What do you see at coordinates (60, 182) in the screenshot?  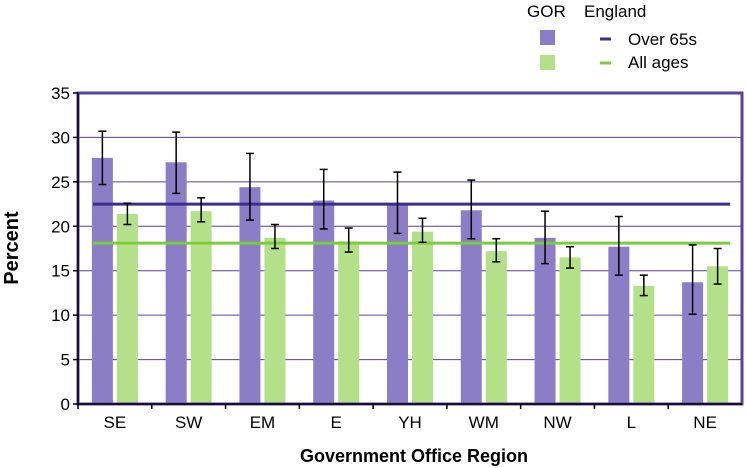 I see `y-tick-label: 25` at bounding box center [60, 182].